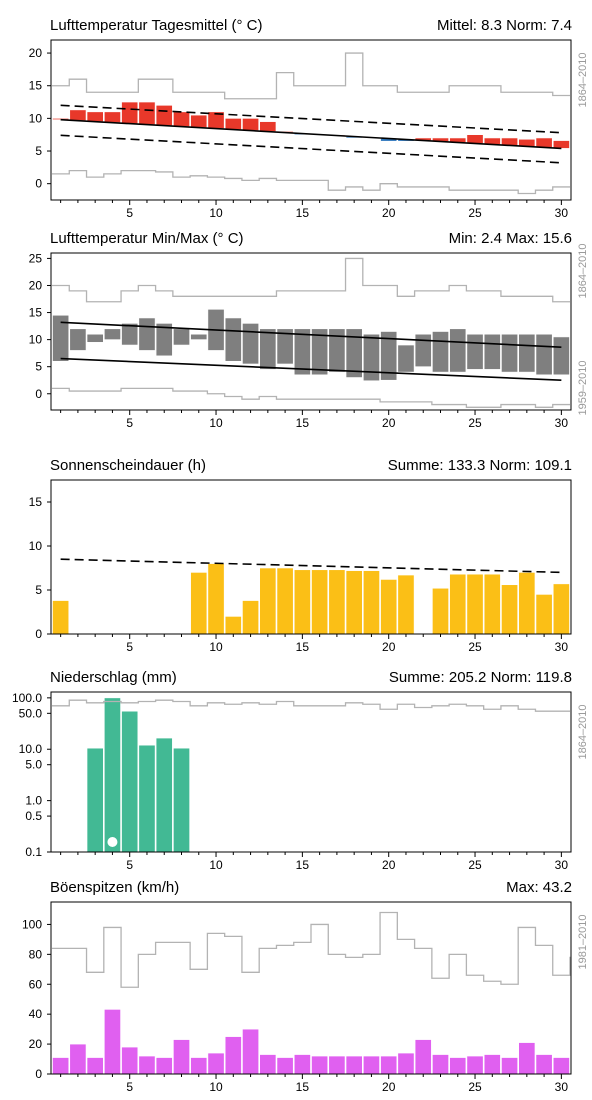 The height and width of the screenshot is (1100, 592). Describe the element at coordinates (583, 941) in the screenshot. I see `period-label: 1981–2010` at that location.